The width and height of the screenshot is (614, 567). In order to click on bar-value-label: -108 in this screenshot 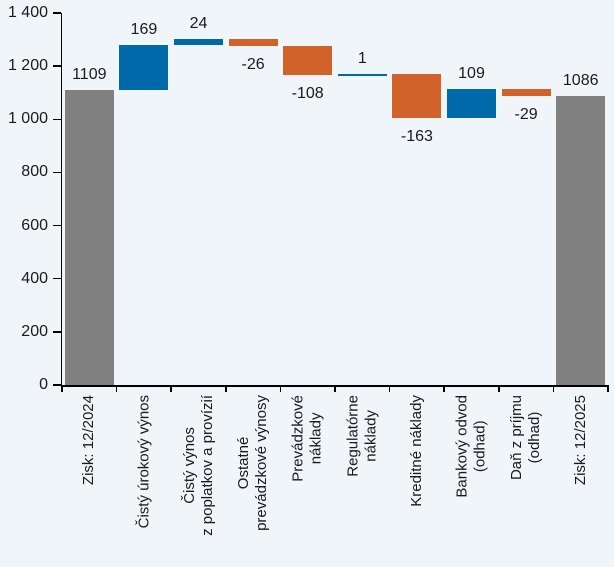, I will do `click(307, 93)`.